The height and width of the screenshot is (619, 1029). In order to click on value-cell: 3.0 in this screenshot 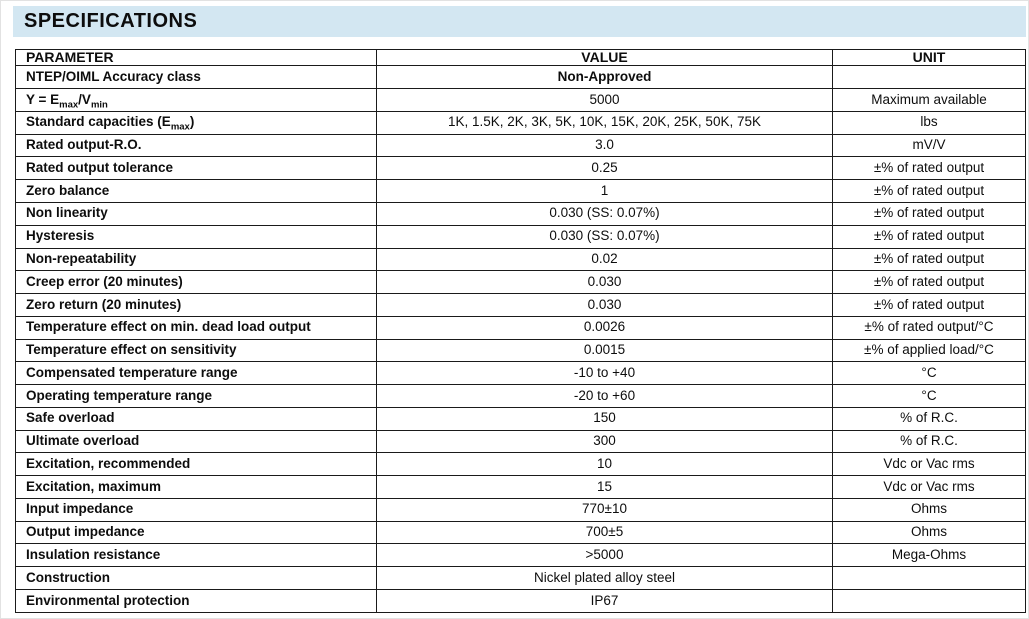, I will do `click(604, 145)`.